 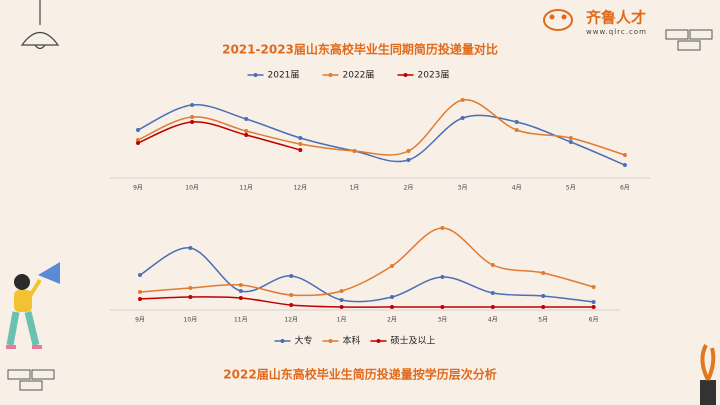 I want to click on logo-name: 齐鲁人才, so click(x=616, y=18).